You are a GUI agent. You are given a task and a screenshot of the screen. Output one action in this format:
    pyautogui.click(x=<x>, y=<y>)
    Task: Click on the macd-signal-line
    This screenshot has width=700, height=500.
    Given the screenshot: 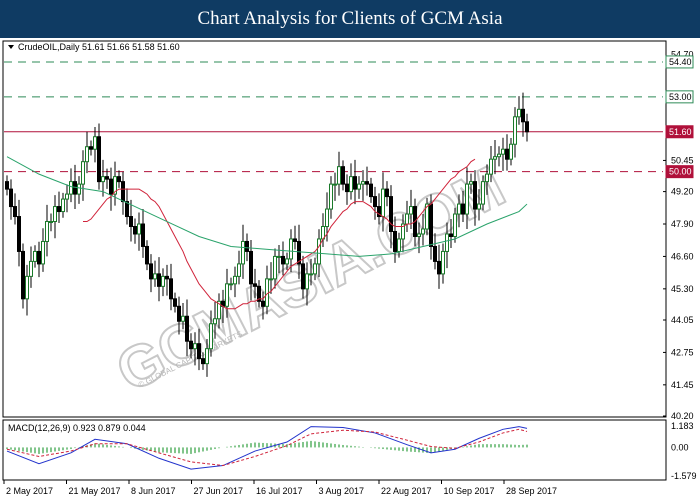 What is the action you would take?
    pyautogui.click(x=267, y=447)
    